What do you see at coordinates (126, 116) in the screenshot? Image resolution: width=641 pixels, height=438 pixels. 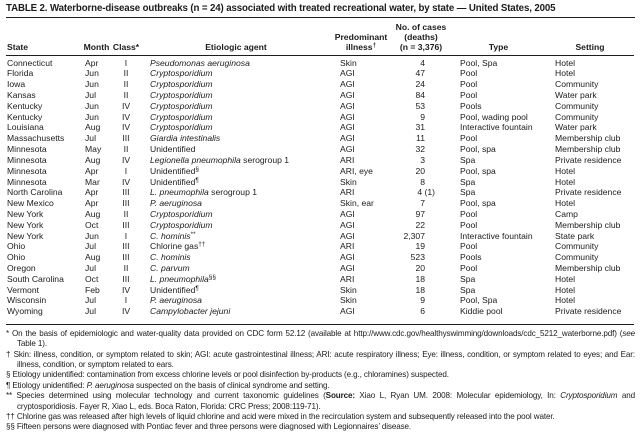 I see `cell-class: IV` at bounding box center [126, 116].